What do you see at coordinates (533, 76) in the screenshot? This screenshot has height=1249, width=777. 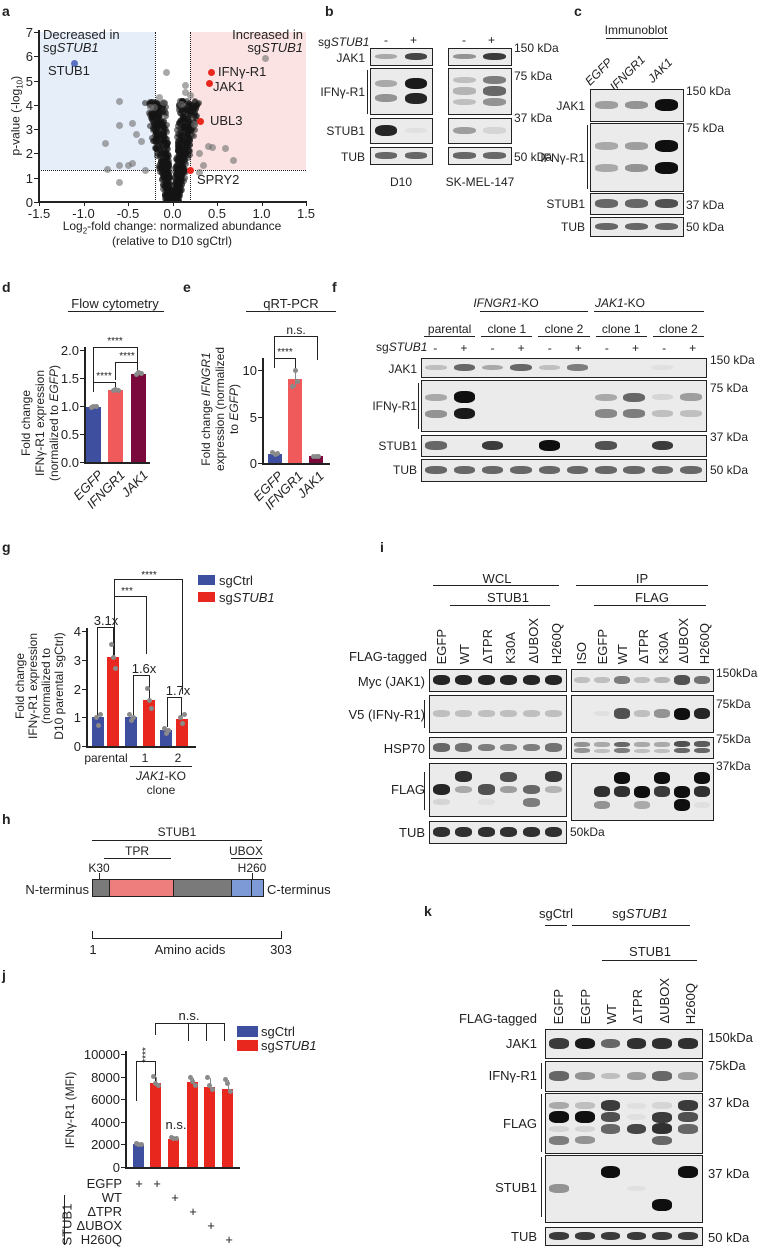 I see `kda-marker: 75 kDa` at bounding box center [533, 76].